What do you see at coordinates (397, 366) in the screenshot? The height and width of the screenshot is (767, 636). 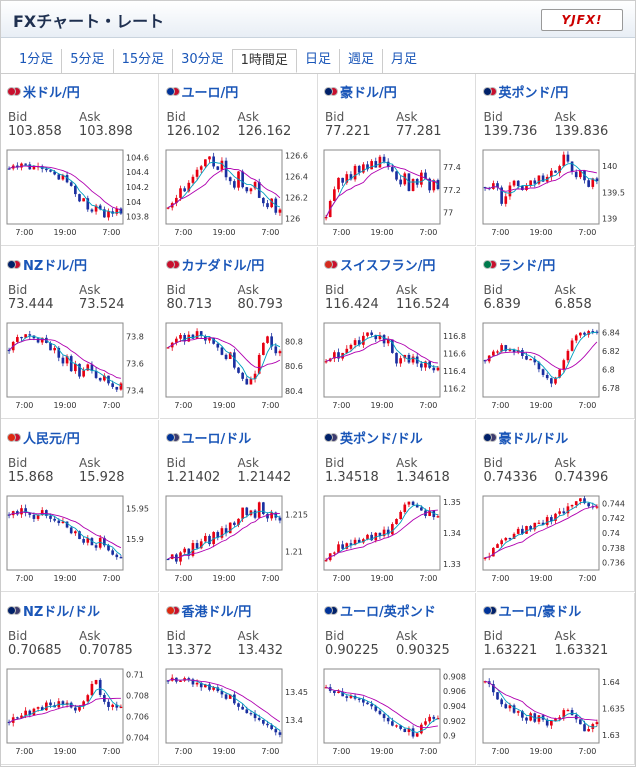 I see `mini-chart: 116.8 116.6 116.4 116.2 7:00 19:00 7:00` at bounding box center [397, 366].